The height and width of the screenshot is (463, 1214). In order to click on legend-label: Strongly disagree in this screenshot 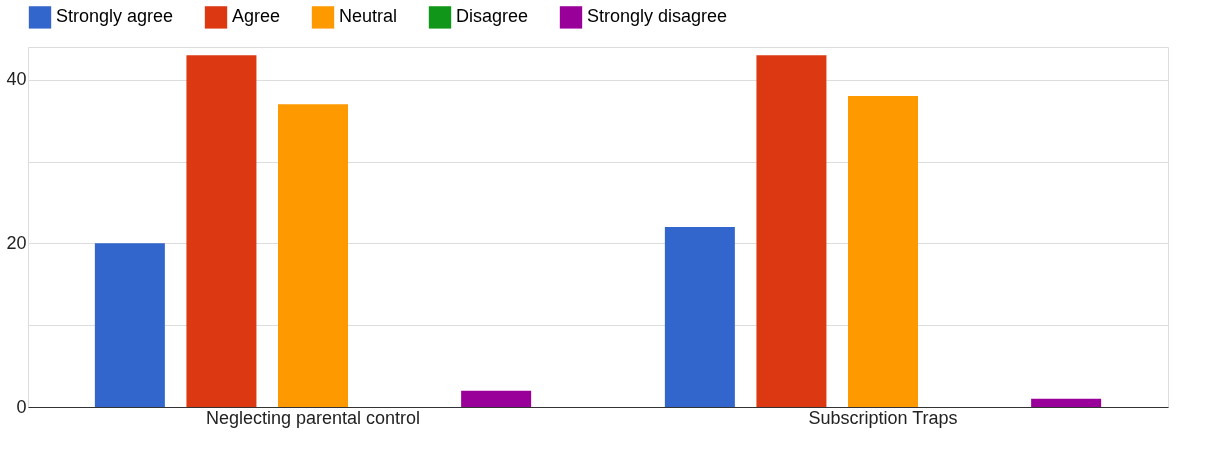, I will do `click(657, 16)`.